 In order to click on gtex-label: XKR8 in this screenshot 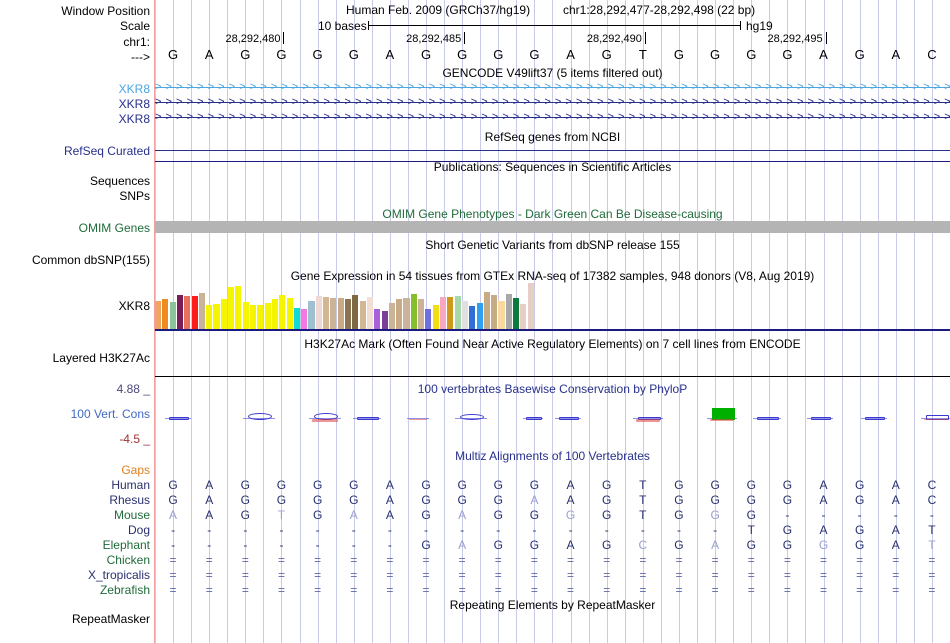, I will do `click(134, 306)`.